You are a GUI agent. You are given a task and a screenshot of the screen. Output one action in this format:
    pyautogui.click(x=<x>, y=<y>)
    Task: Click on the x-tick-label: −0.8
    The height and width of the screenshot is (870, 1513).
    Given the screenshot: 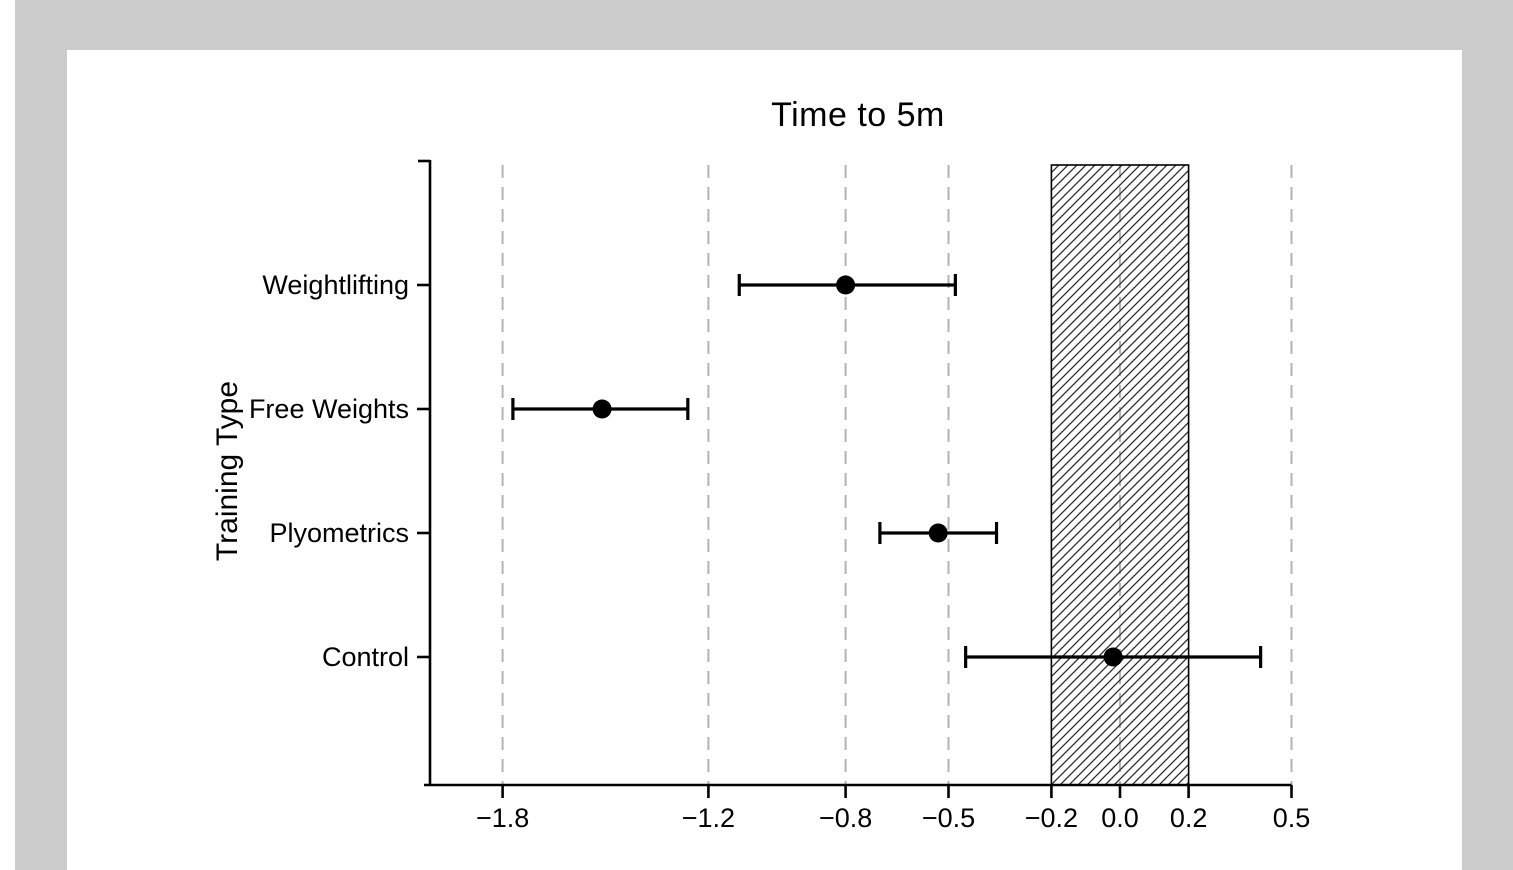 What is the action you would take?
    pyautogui.click(x=845, y=818)
    